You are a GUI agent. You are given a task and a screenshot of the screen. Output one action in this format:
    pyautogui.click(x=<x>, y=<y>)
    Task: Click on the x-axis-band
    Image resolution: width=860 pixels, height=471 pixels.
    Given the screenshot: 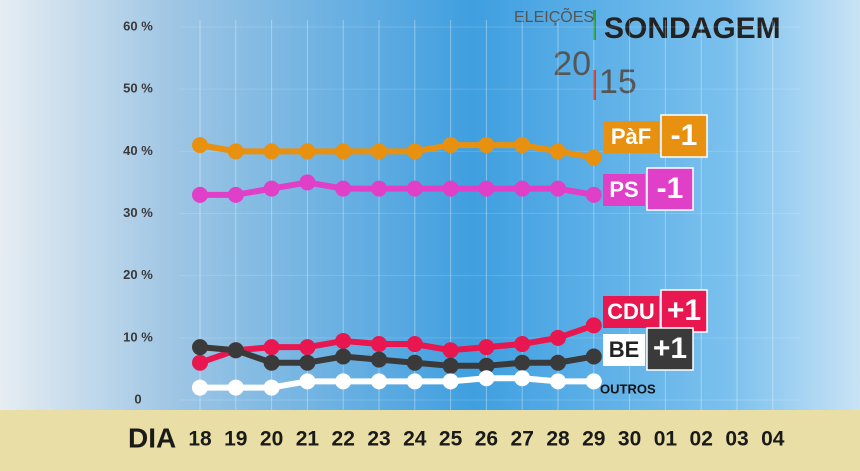 What is the action you would take?
    pyautogui.click(x=430, y=440)
    